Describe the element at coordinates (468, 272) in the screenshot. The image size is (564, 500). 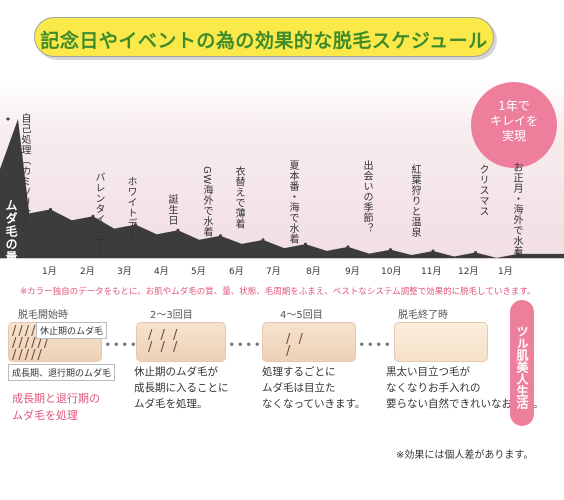
I see `month-tick: 12月` at that location.